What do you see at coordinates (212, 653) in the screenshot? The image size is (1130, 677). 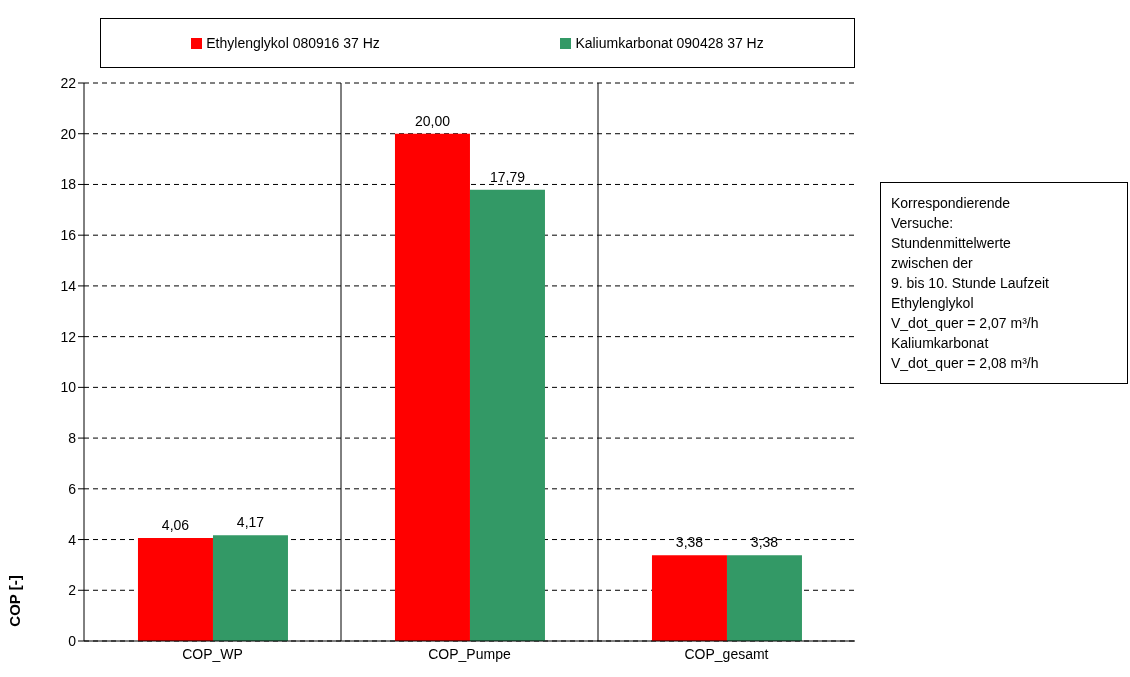 I see `x-tick-label: COP_WP` at bounding box center [212, 653].